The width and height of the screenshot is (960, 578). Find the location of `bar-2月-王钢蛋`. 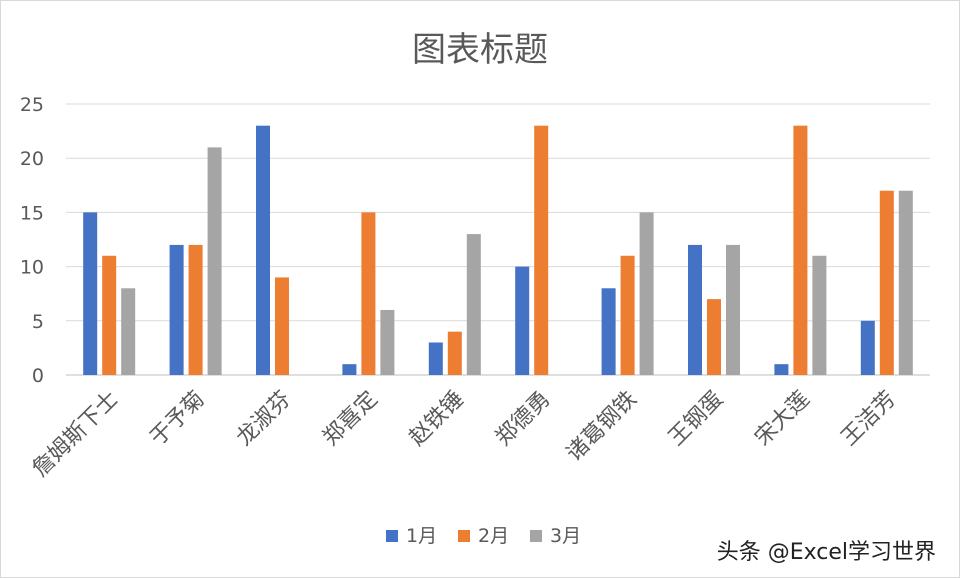

bar-2月-王钢蛋 is located at coordinates (714, 337).